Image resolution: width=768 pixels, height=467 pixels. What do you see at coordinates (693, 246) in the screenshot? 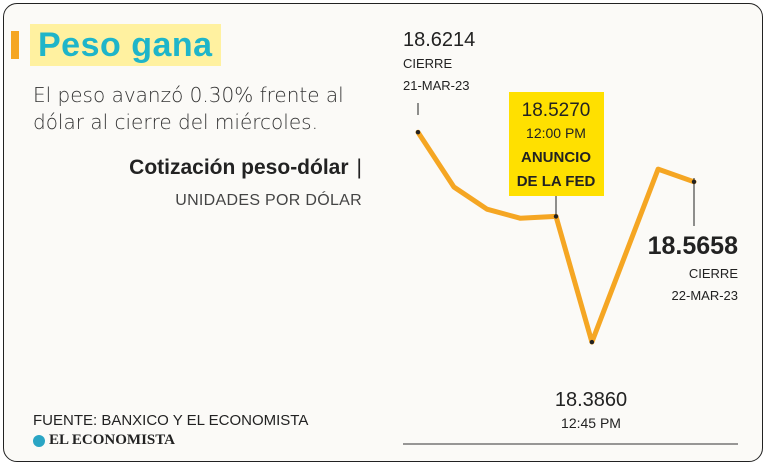
I see `end-value-label: 18.5658` at bounding box center [693, 246].